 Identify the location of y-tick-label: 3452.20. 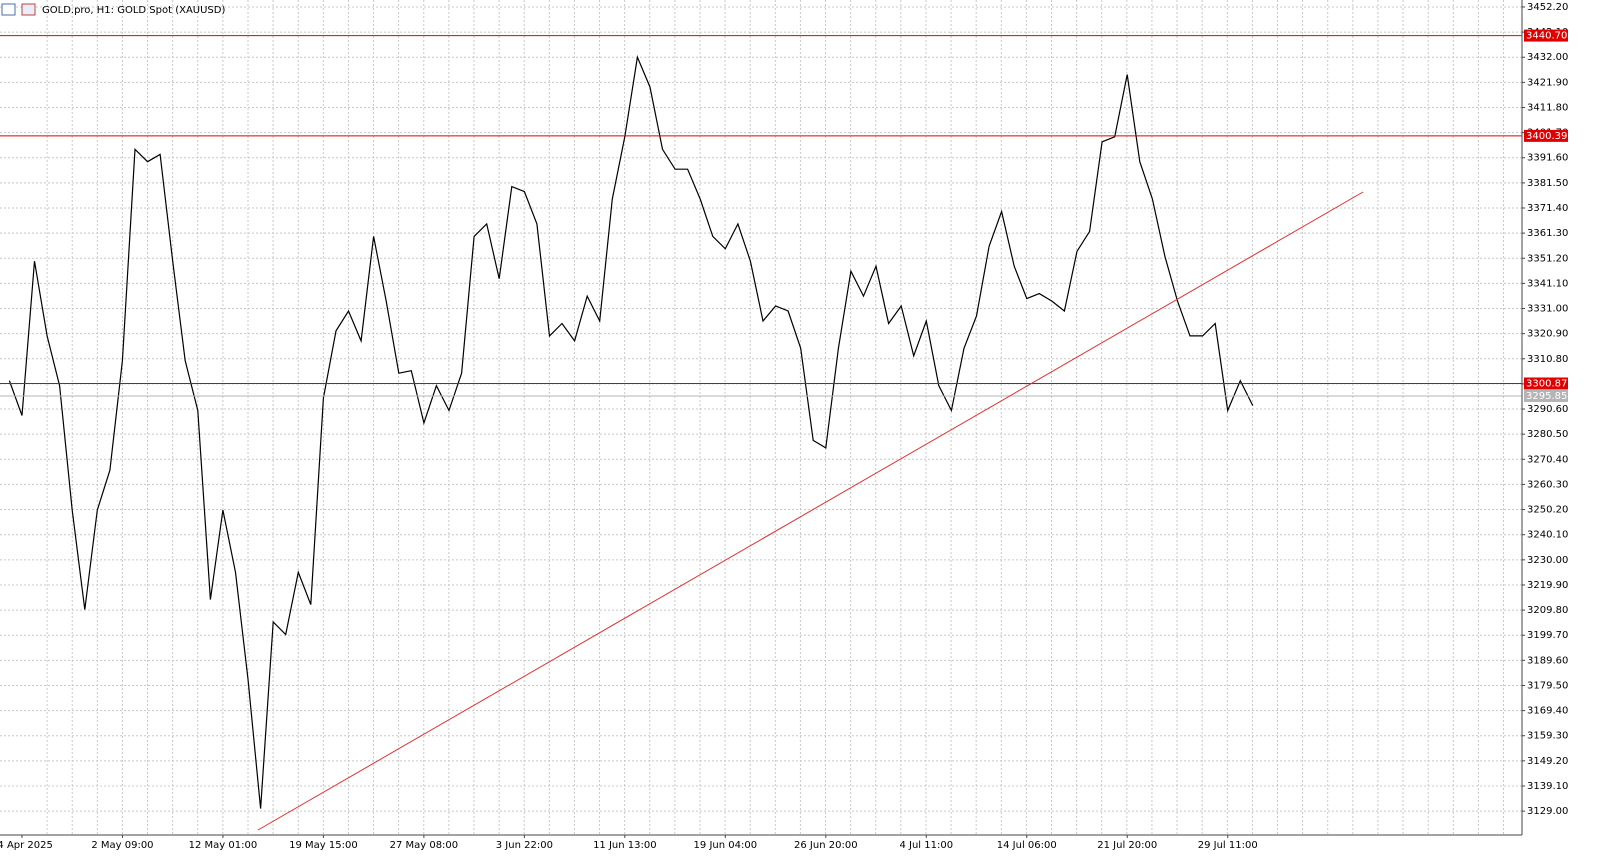
(1547, 7).